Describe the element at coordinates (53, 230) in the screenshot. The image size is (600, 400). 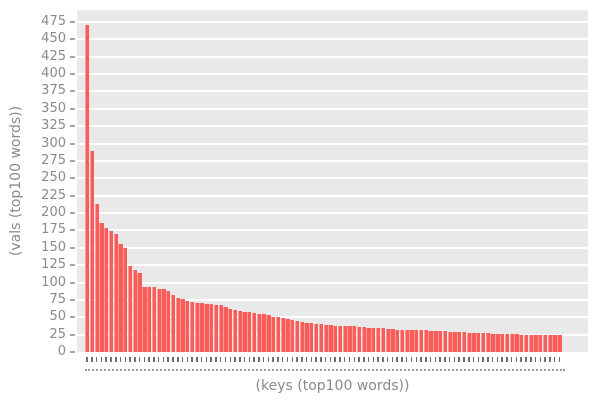
I see `y-tick-label: 175` at that location.